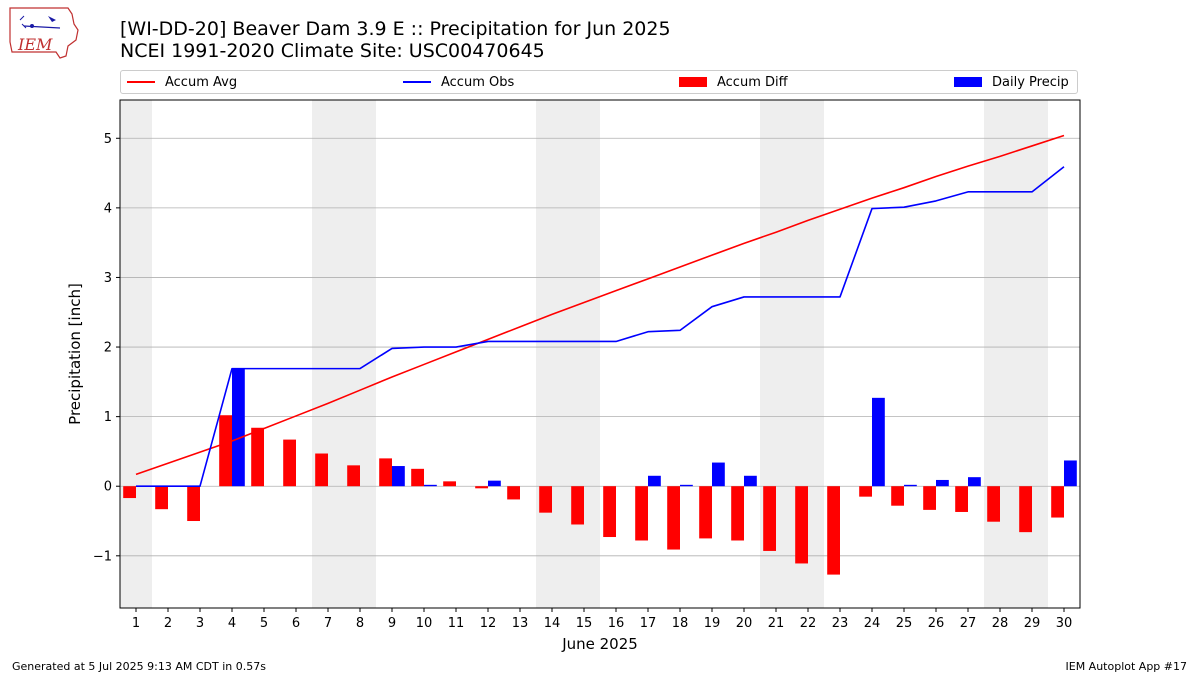 The height and width of the screenshot is (675, 1200). I want to click on legend-item-accum-diff: Accum Diff, so click(733, 82).